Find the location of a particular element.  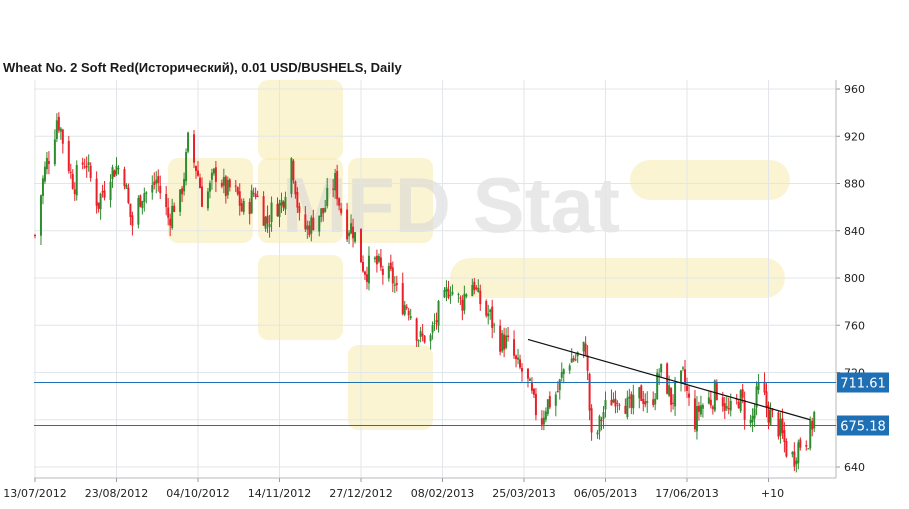

x-tick-label: 25/03/2013 is located at coordinates (523, 493).